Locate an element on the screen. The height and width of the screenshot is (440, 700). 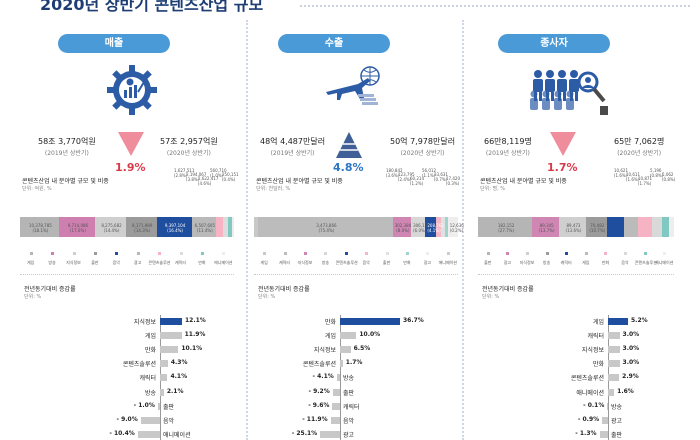
category-badge: 종사자 is located at coordinates (554, 43).